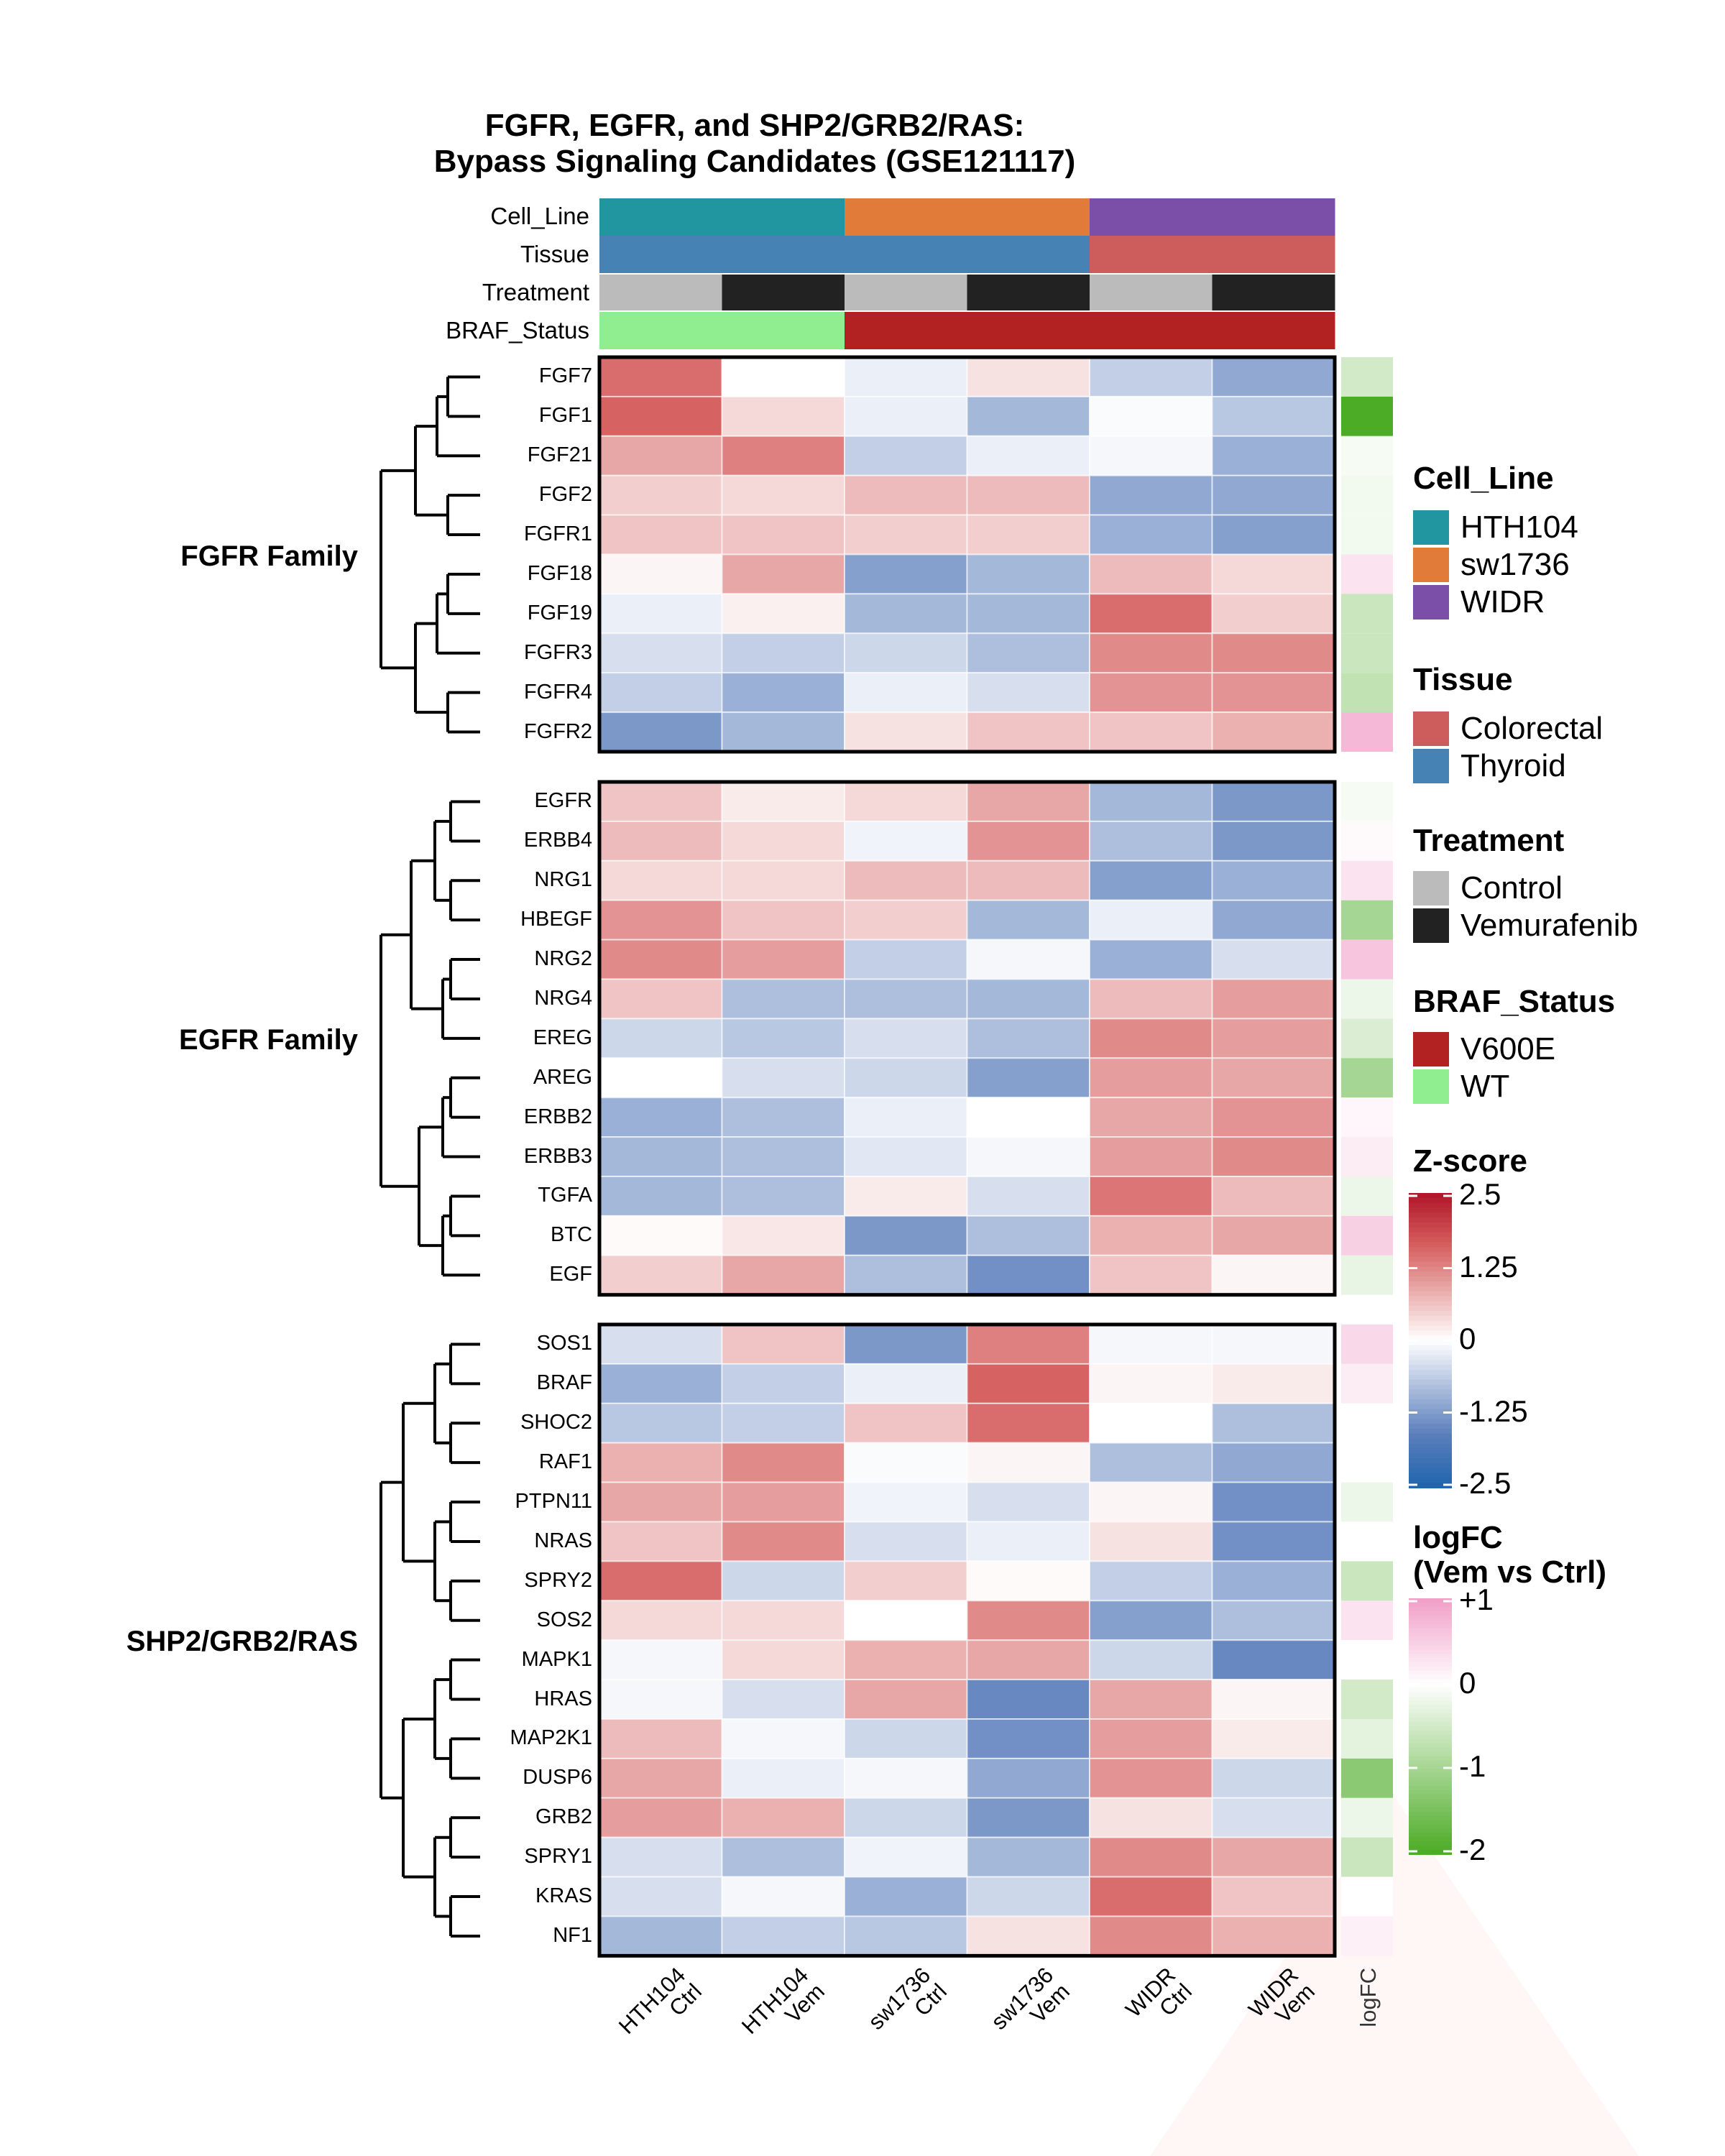 Image resolution: width=1725 pixels, height=2156 pixels. Describe the element at coordinates (1431, 766) in the screenshot. I see `legend-swatch-thyroid` at that location.